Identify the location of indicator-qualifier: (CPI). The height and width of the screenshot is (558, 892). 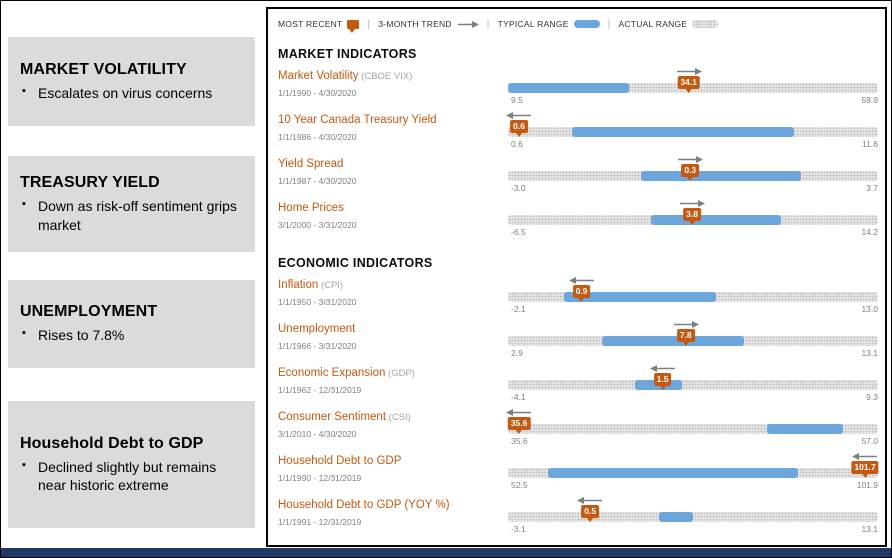
(331, 285).